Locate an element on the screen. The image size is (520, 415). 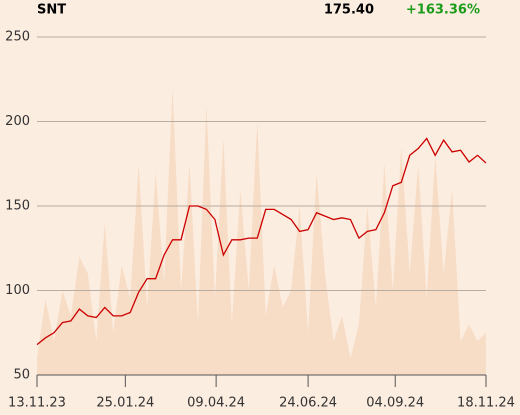
y-tick-label: 100 is located at coordinates (17, 290).